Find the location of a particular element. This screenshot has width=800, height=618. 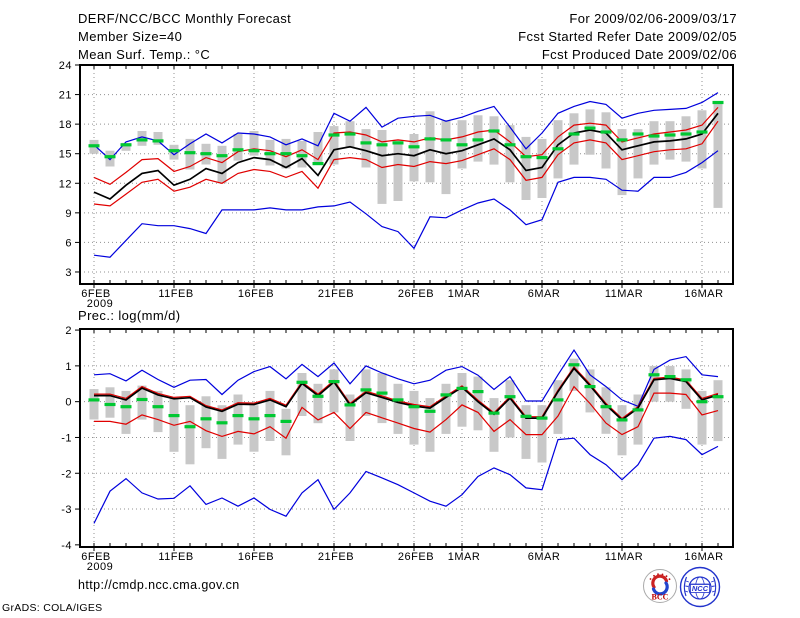

bcc-blue-swirl is located at coordinates (660, 588).